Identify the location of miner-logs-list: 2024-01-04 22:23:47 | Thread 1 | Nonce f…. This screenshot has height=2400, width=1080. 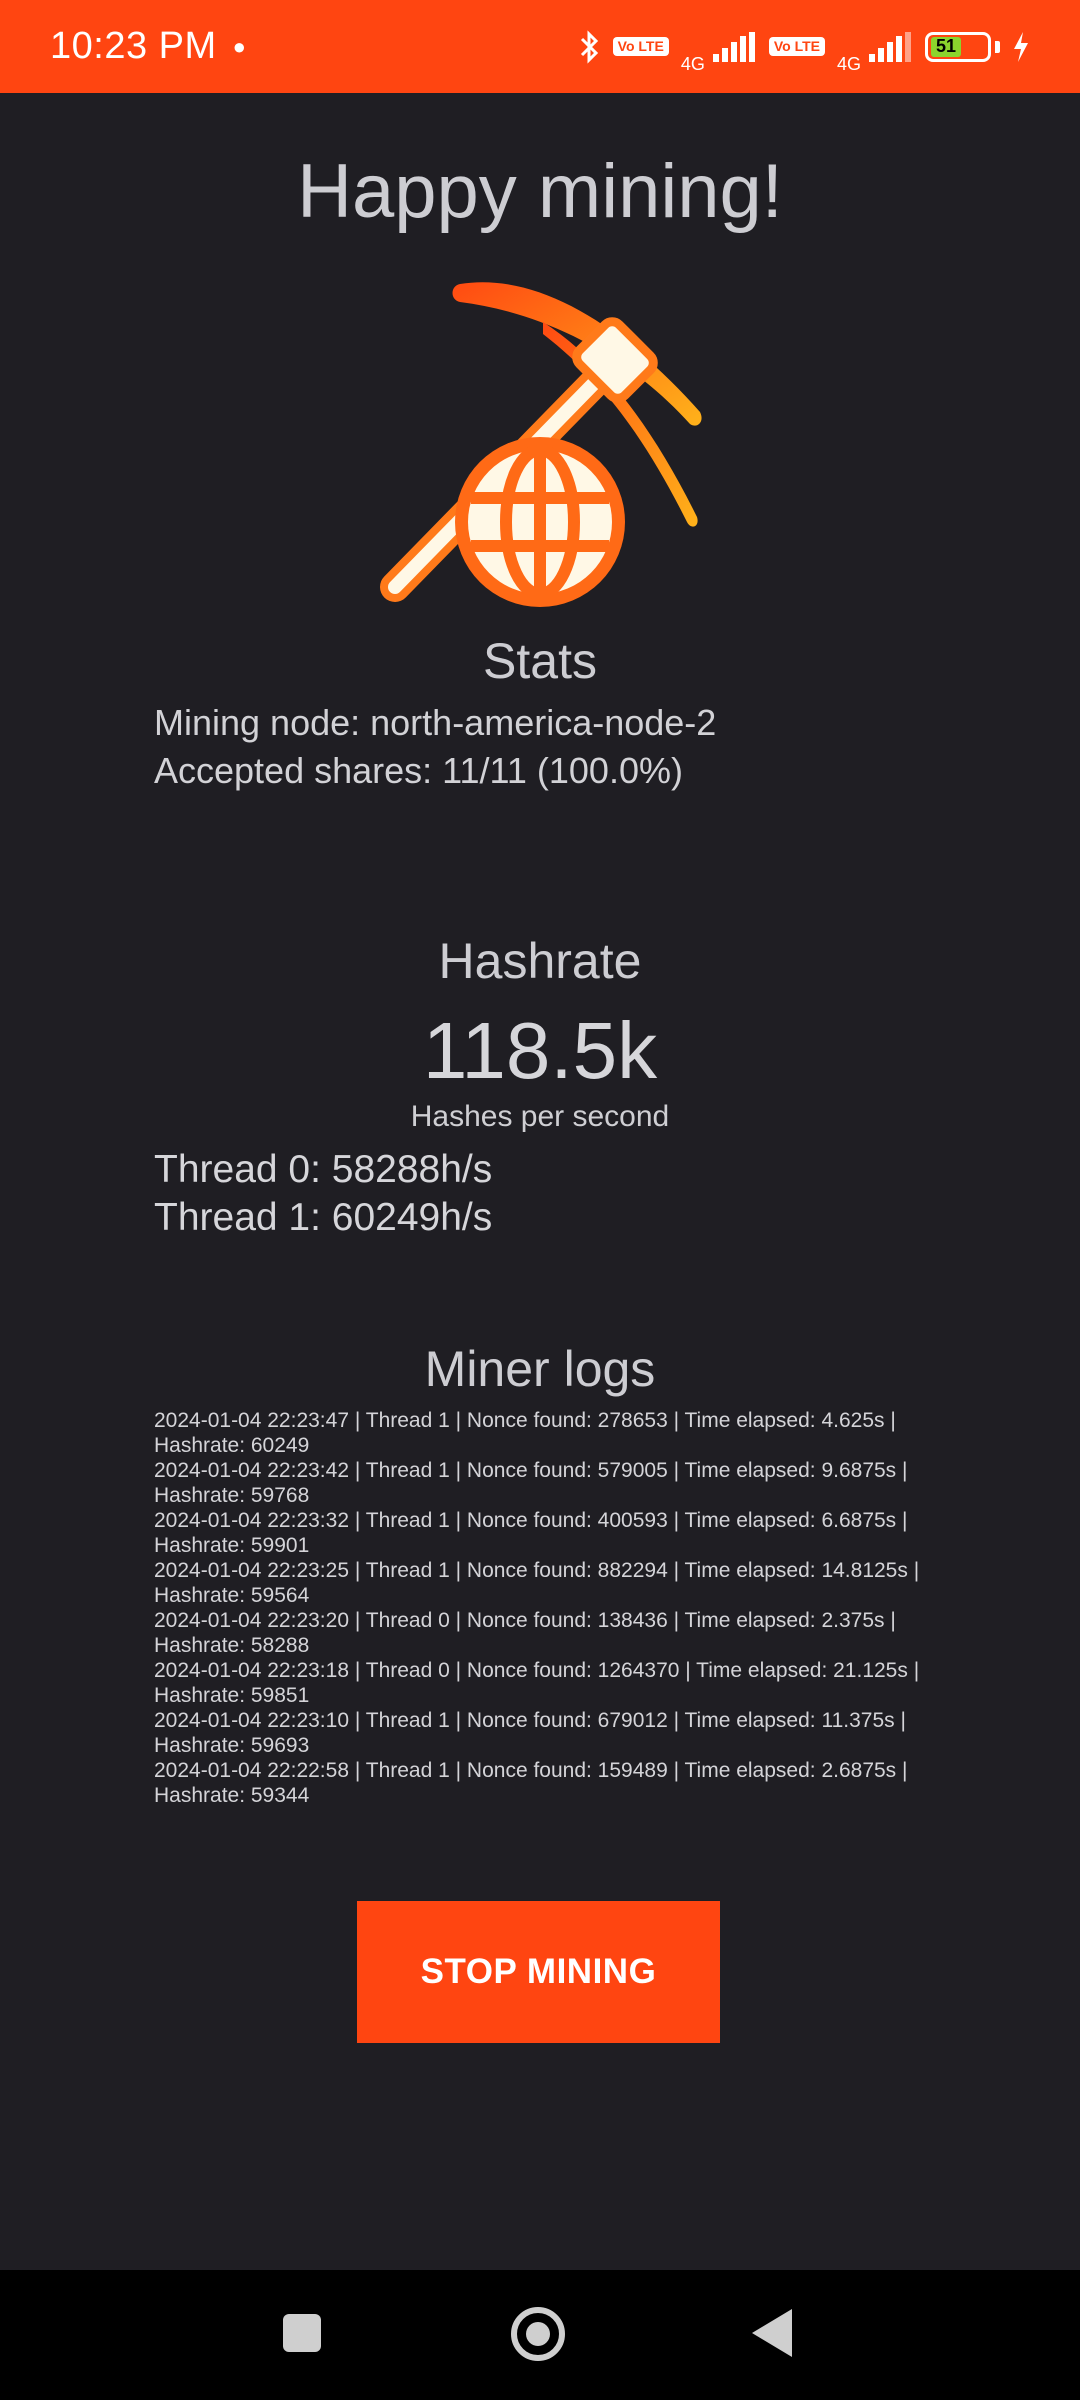
(544, 1608).